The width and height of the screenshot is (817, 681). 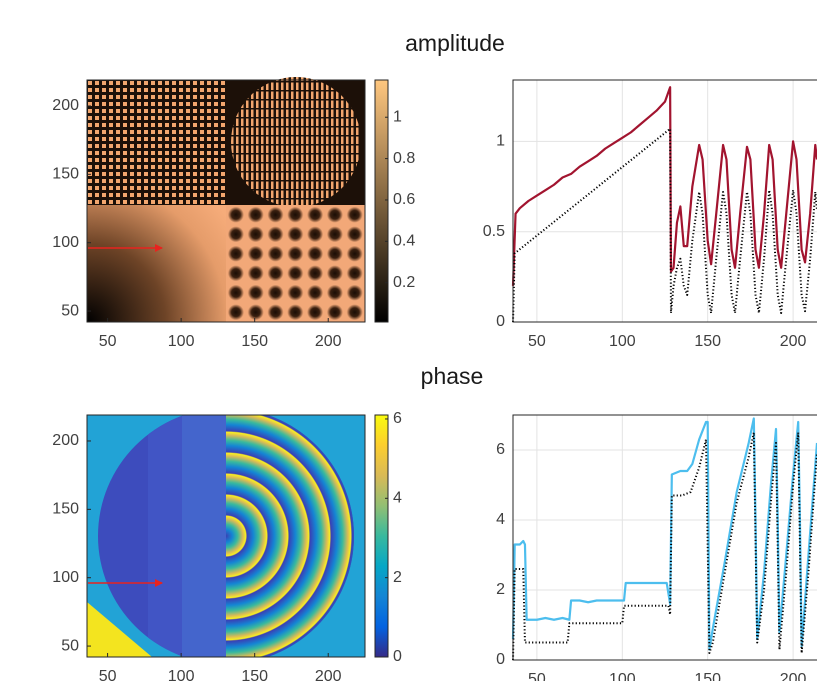 I want to click on colorbar-tick-label: 0.8, so click(x=404, y=158).